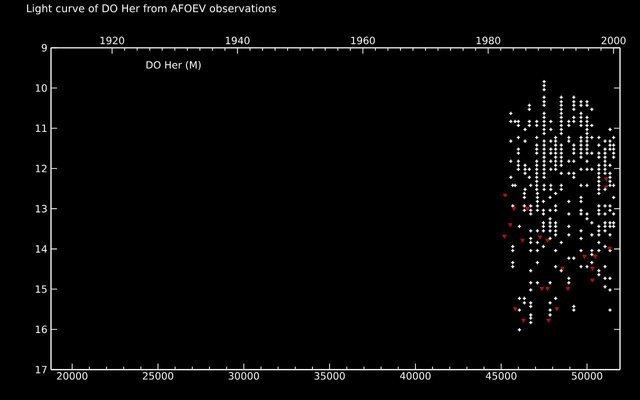 This screenshot has width=640, height=400. I want to click on y-tick-label: 9, so click(44, 48).